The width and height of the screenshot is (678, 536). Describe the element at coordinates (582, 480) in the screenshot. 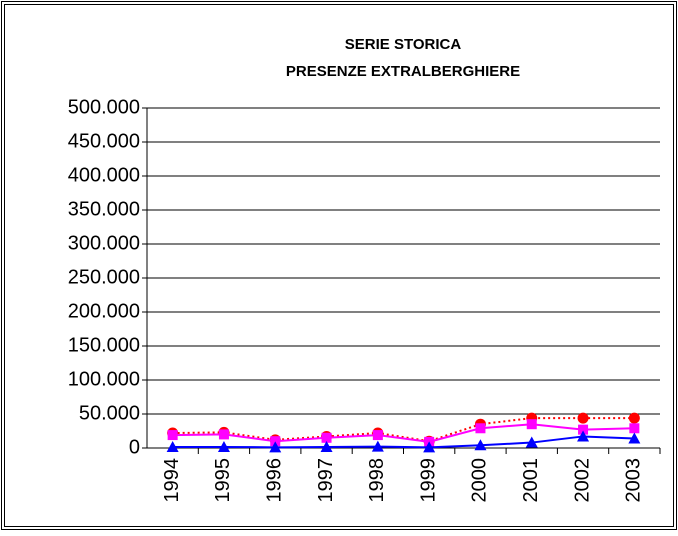

I see `x-tick-label: 2002` at that location.